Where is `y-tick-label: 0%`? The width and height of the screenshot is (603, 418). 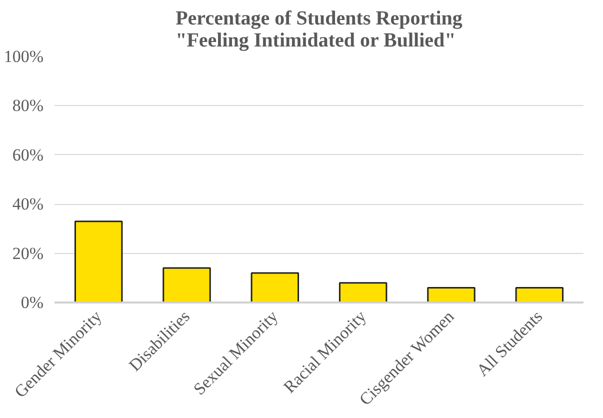 y-tick-label: 0% is located at coordinates (32, 302).